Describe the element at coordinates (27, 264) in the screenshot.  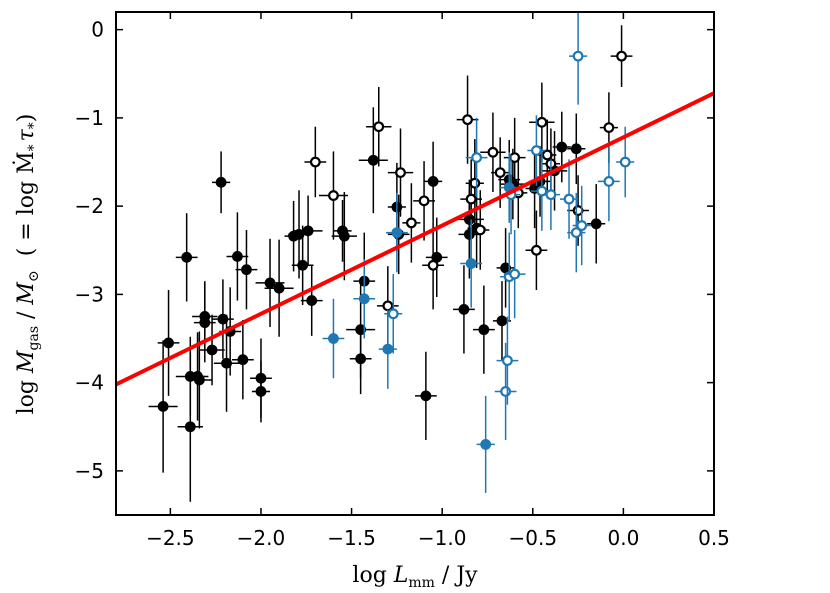
I see `y-axis-title: log Mgas / M⊙( = log Ṁ*τ*)` at that location.